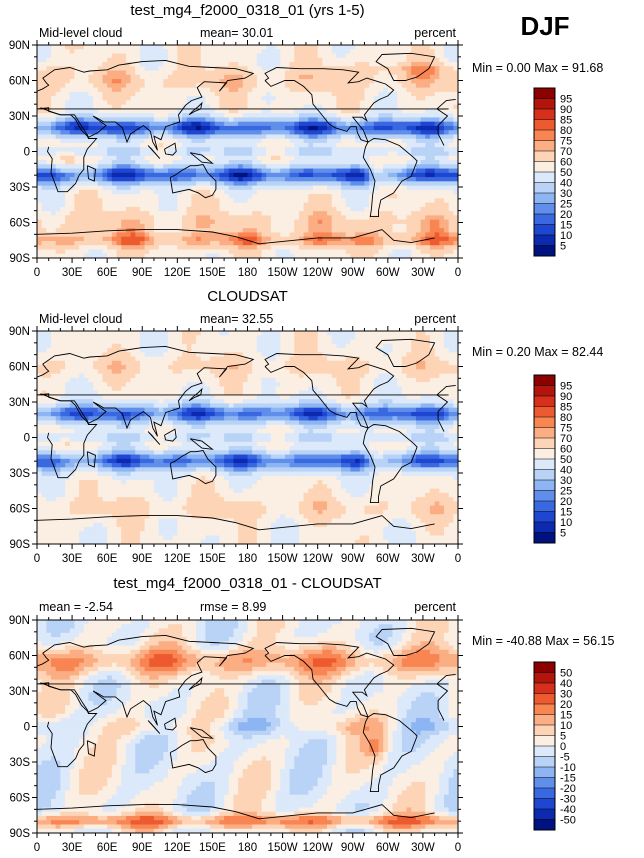 The height and width of the screenshot is (858, 644). I want to click on season-label: DJF, so click(544, 26).